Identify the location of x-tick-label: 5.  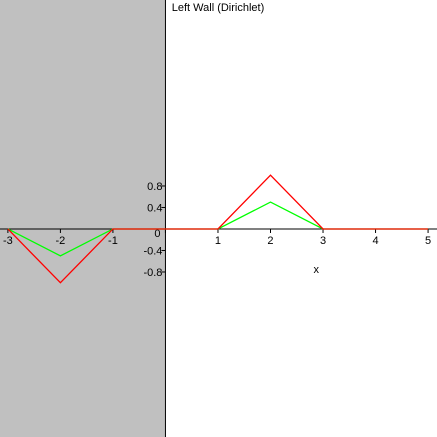
(428, 241).